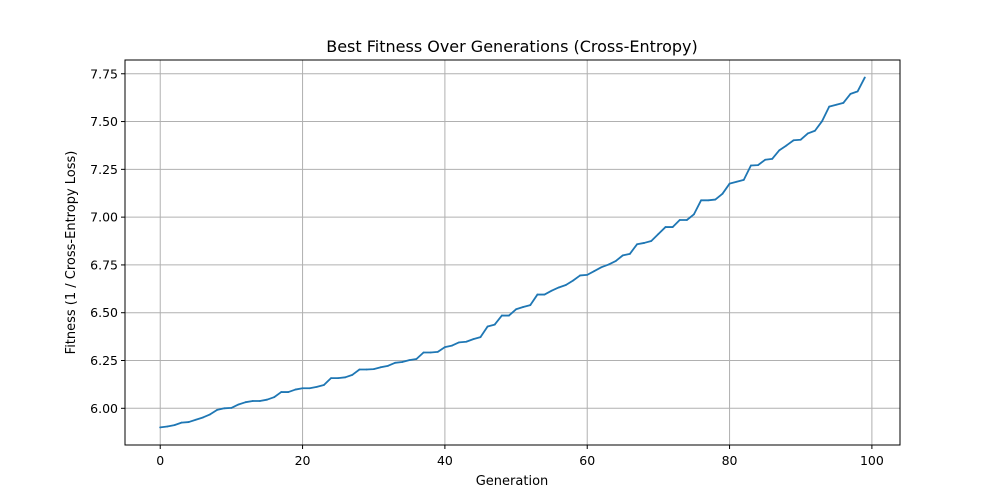  Describe the element at coordinates (104, 169) in the screenshot. I see `y-tick-label: 7.25` at that location.